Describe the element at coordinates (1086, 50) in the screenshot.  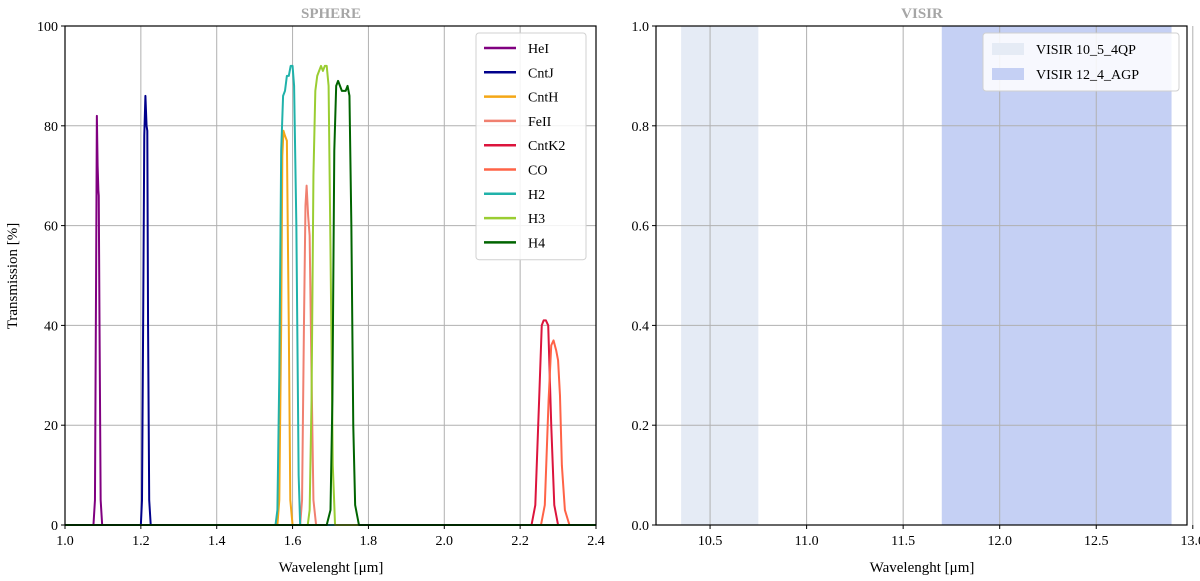
I see `legend-label-visir-10_5_4qp: VISIR 10_5_4QP` at that location.